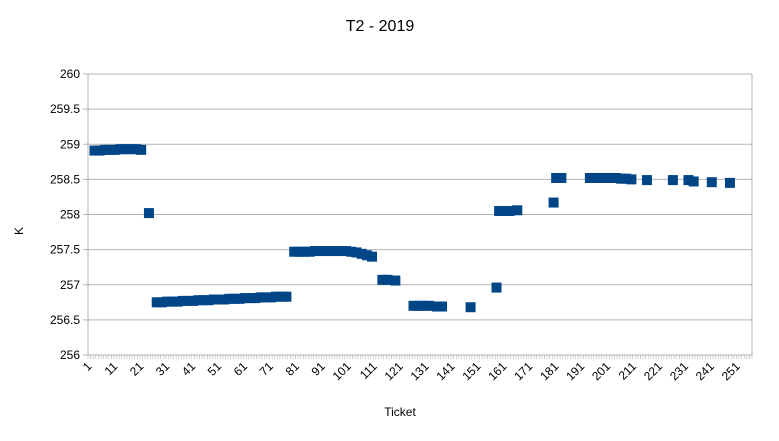 This screenshot has width=779, height=441. I want to click on x-tick-label: 81, so click(293, 369).